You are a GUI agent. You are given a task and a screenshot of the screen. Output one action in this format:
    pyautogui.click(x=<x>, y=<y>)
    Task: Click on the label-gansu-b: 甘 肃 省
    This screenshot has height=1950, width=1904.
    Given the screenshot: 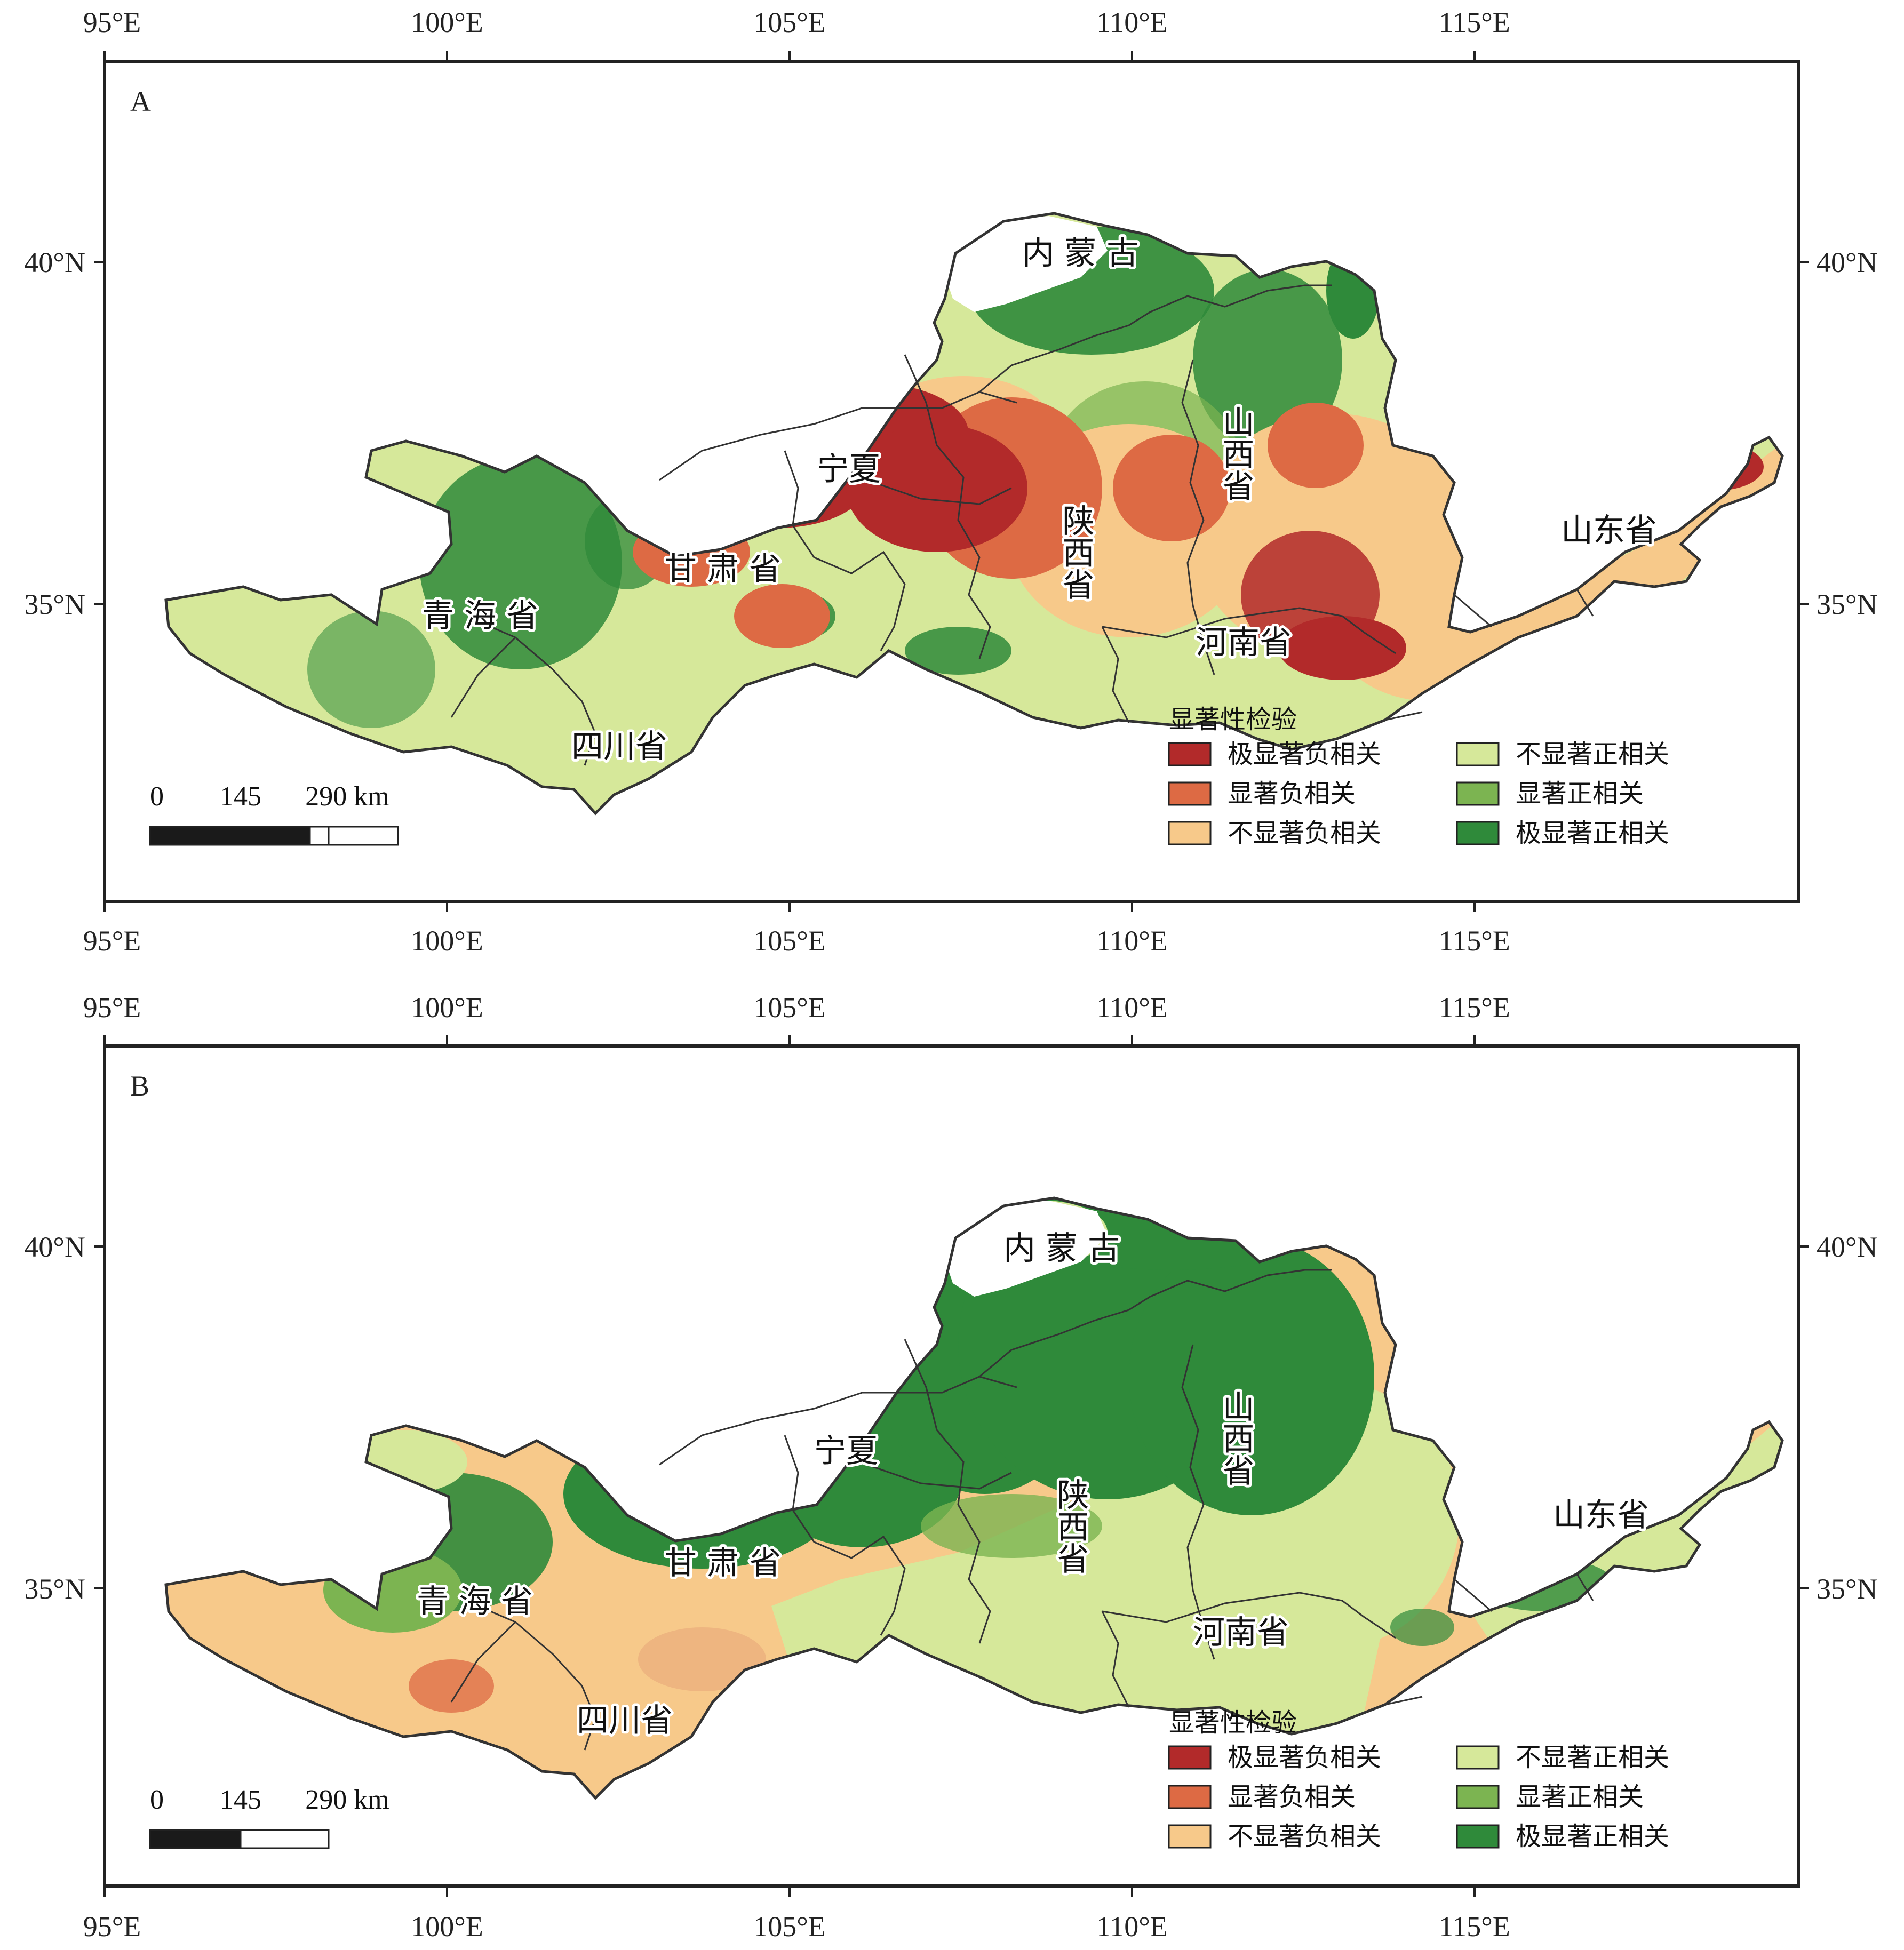 What is the action you would take?
    pyautogui.click(x=723, y=1563)
    